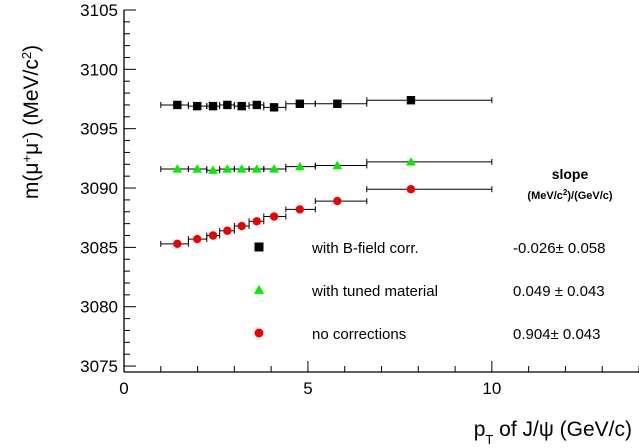  I want to click on legend-label: no corrections, so click(359, 334).